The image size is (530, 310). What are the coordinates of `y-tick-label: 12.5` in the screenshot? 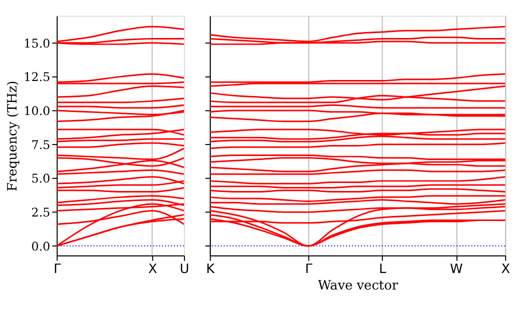 It's located at (37, 77).